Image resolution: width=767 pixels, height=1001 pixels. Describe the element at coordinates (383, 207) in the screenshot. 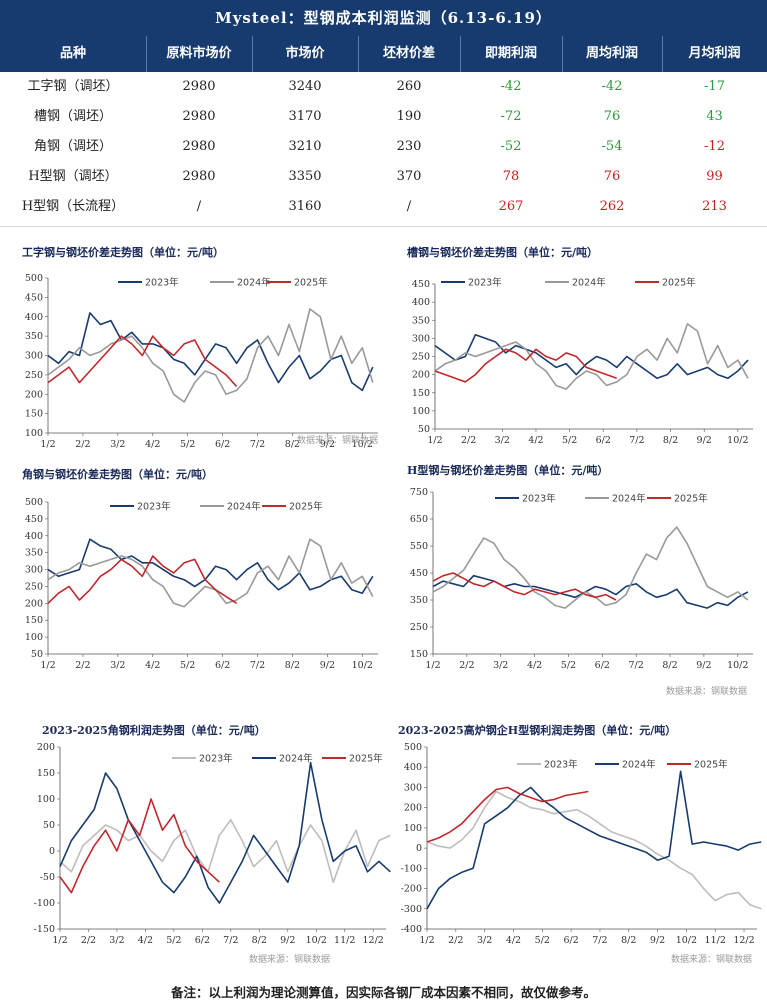

I see `table-row: H型钢（长流程） / 3160 / 267 262 213` at that location.